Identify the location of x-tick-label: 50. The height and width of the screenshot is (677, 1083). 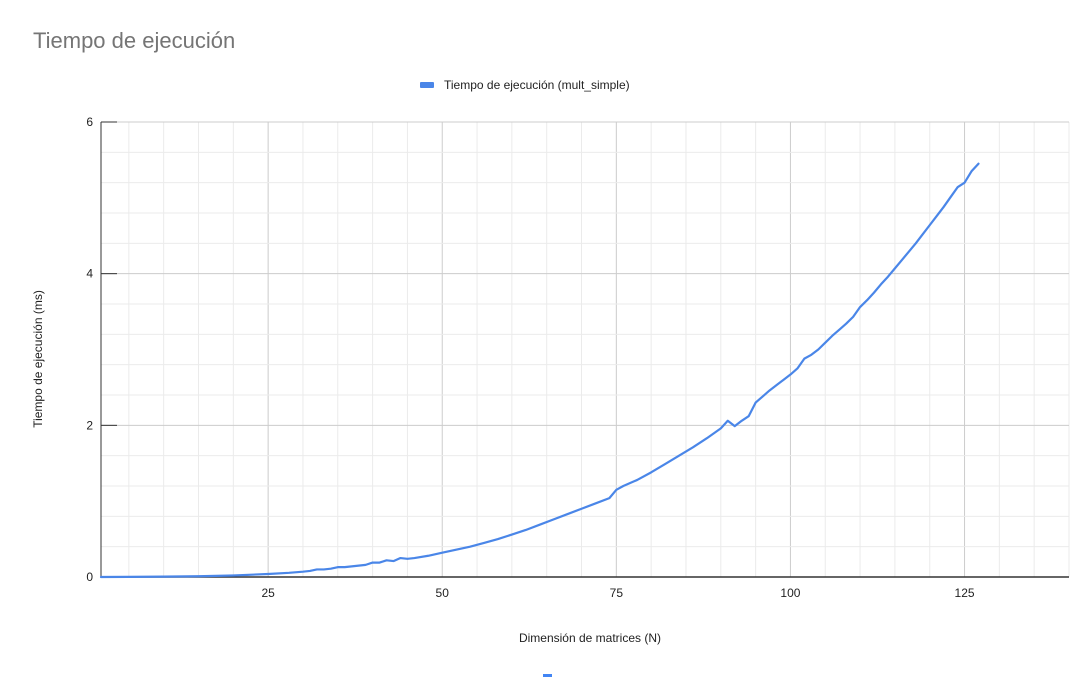
(443, 593).